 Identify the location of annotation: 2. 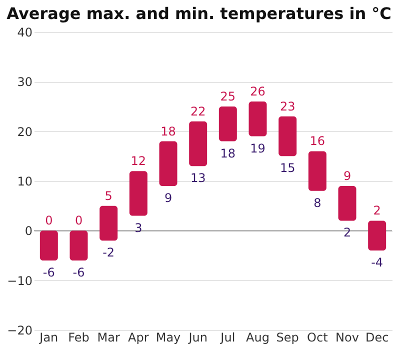
(347, 233).